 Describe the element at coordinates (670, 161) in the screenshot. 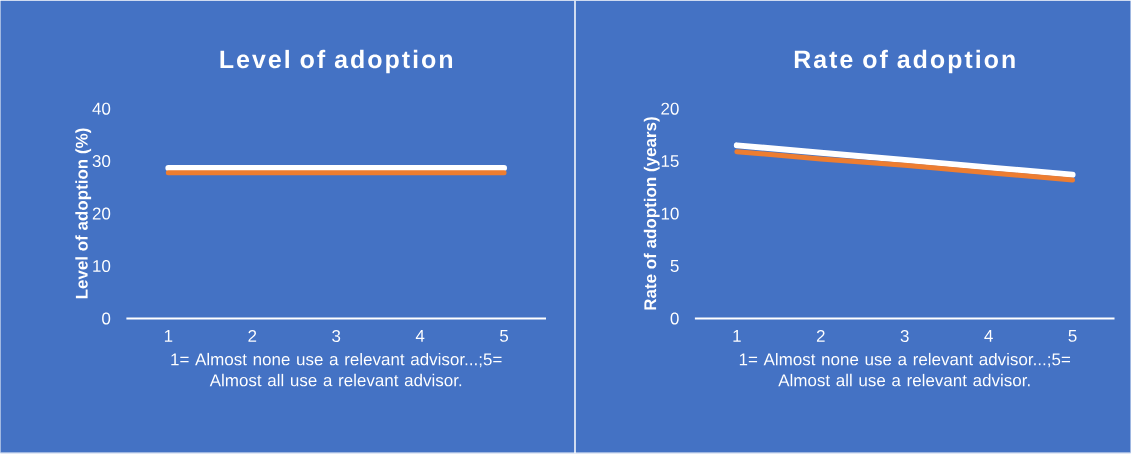

I see `y-tick-label: 15` at that location.